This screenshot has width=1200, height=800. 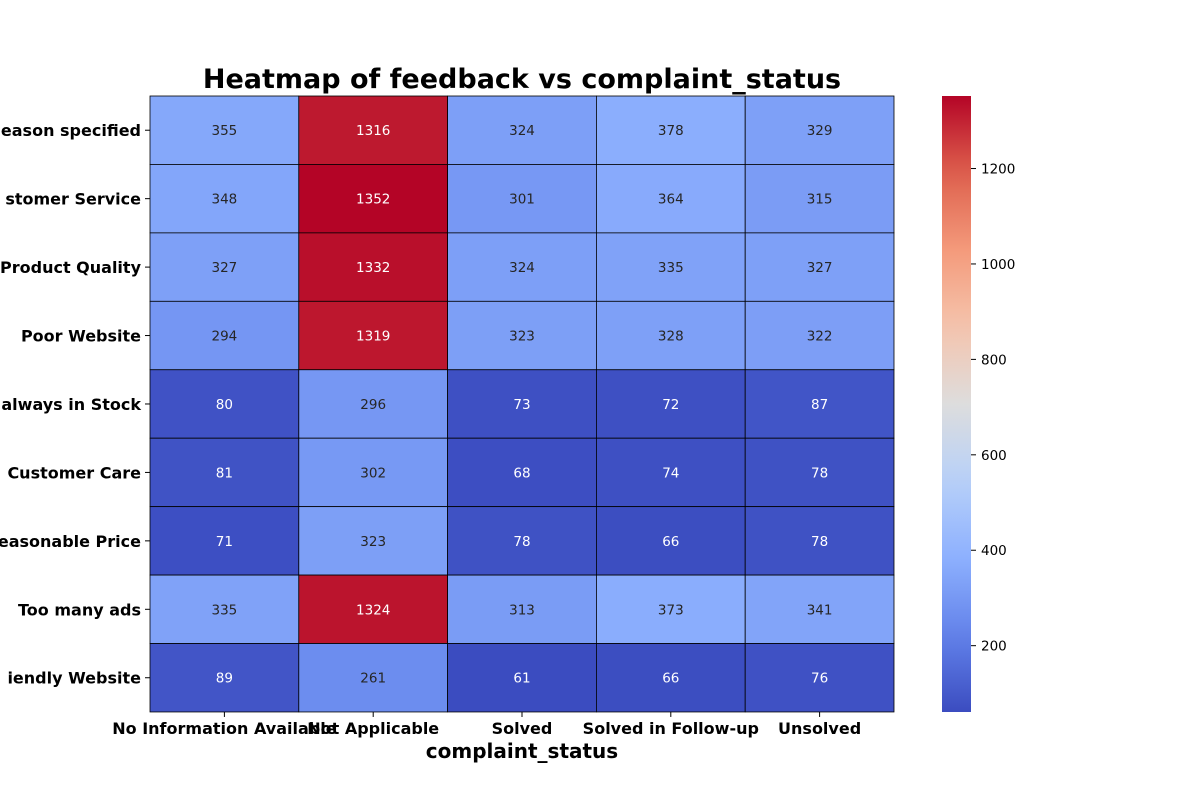 What do you see at coordinates (225, 337) in the screenshot?
I see `cell-value-label: 294` at bounding box center [225, 337].